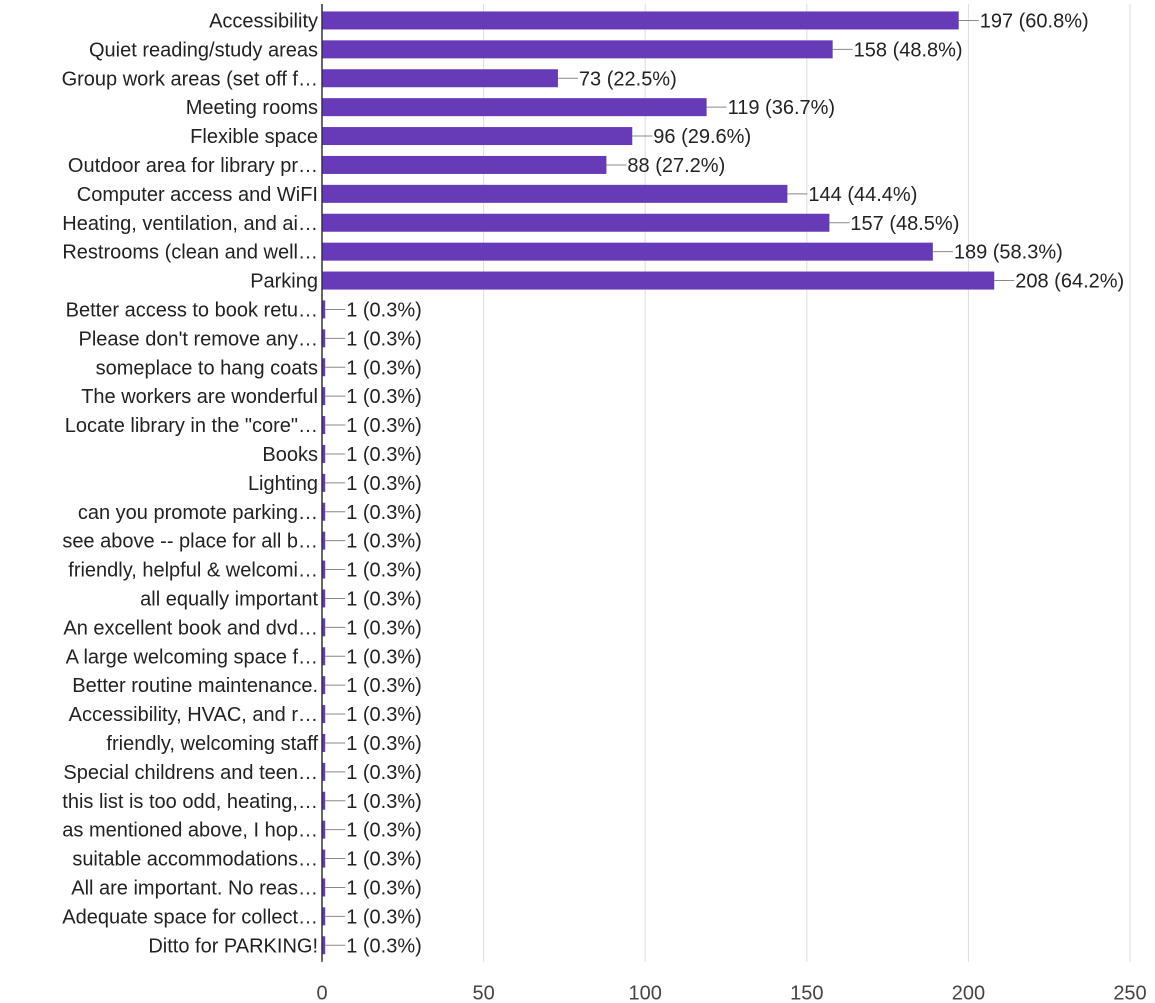 This screenshot has height=1003, width=1155. Describe the element at coordinates (263, 21) in the screenshot. I see `category-label: Accessibility` at that location.